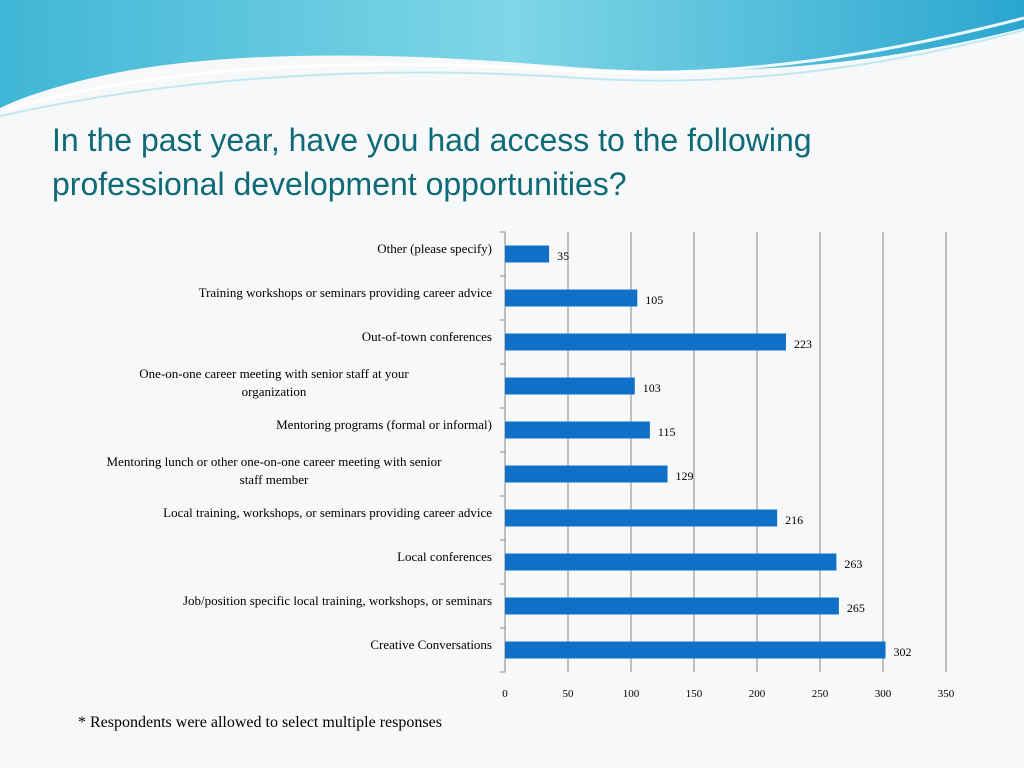 Image resolution: width=1024 pixels, height=768 pixels. I want to click on value-label: 263, so click(853, 564).